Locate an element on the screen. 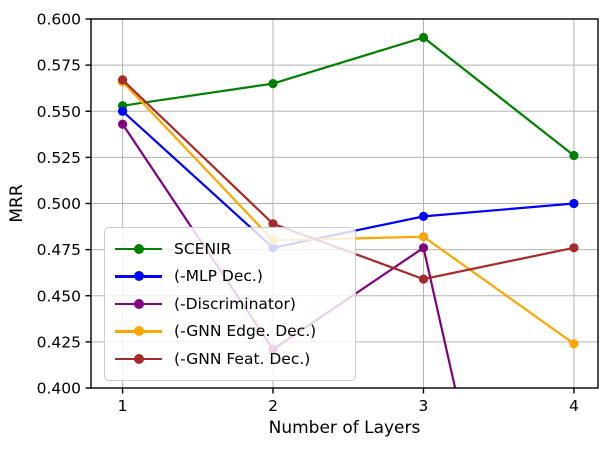 This screenshot has height=450, width=606. legend-label: (-GNN Feat. Dec.) is located at coordinates (242, 358).